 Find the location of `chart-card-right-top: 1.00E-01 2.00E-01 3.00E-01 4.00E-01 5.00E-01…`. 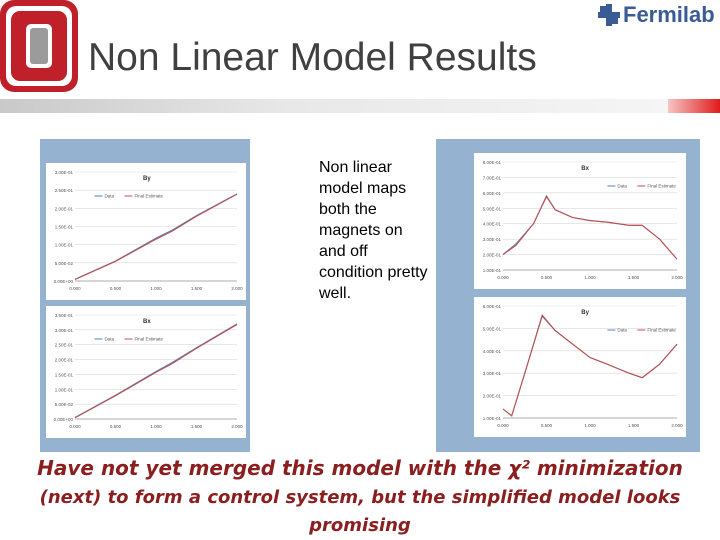

chart-card-right-top: 1.00E-01 2.00E-01 3.00E-01 4.00E-01 5.00E-01… is located at coordinates (580, 221).